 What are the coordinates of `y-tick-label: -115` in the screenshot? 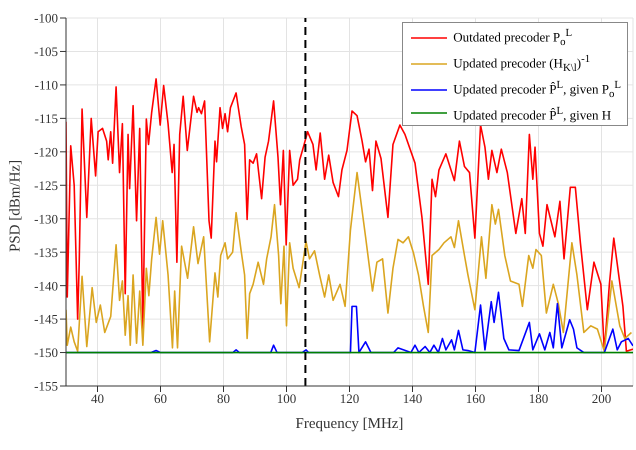 It's located at (46, 118).